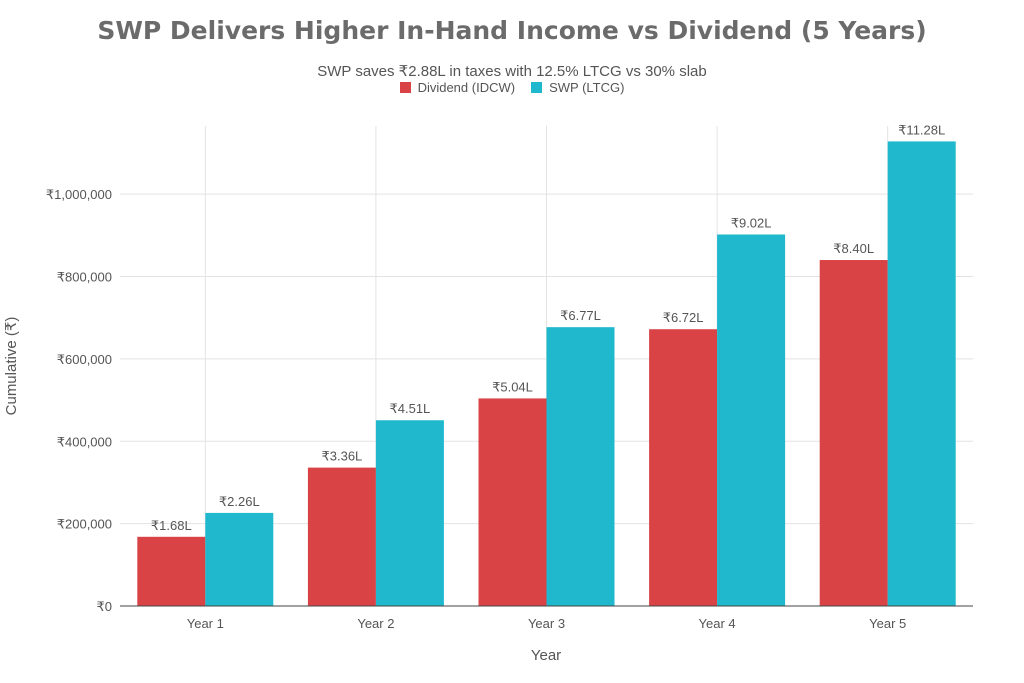  Describe the element at coordinates (341, 456) in the screenshot. I see `data-label-dividend: ₹3.36L` at that location.